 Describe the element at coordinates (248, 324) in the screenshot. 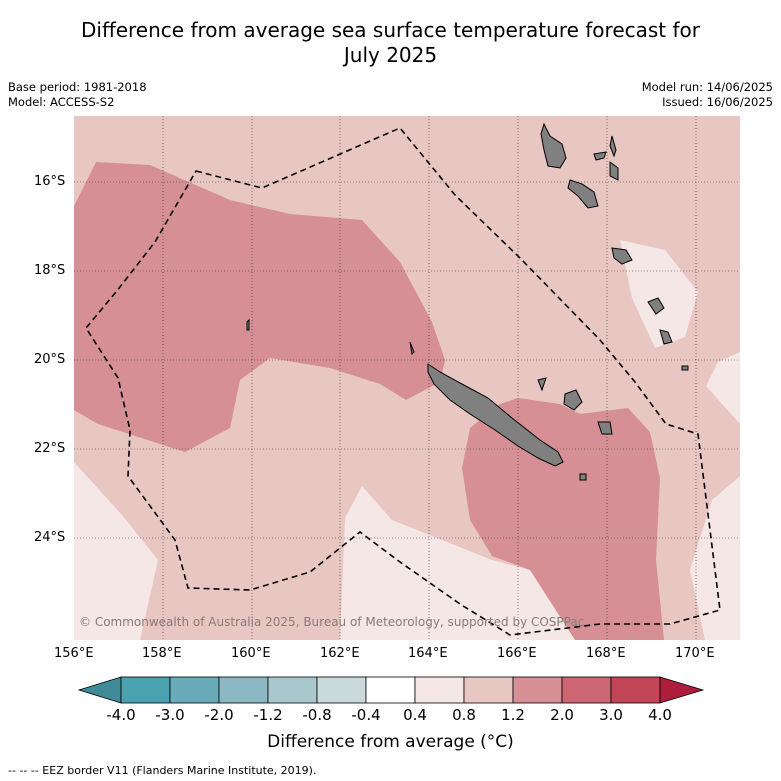

I see `chesterfield-islet` at that location.